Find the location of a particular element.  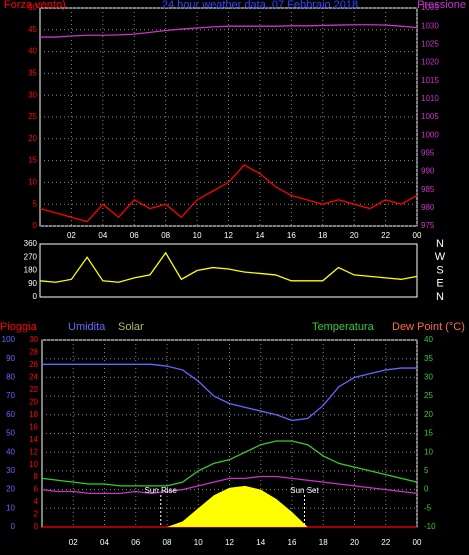

y3-tick-label: 4 is located at coordinates (36, 501).